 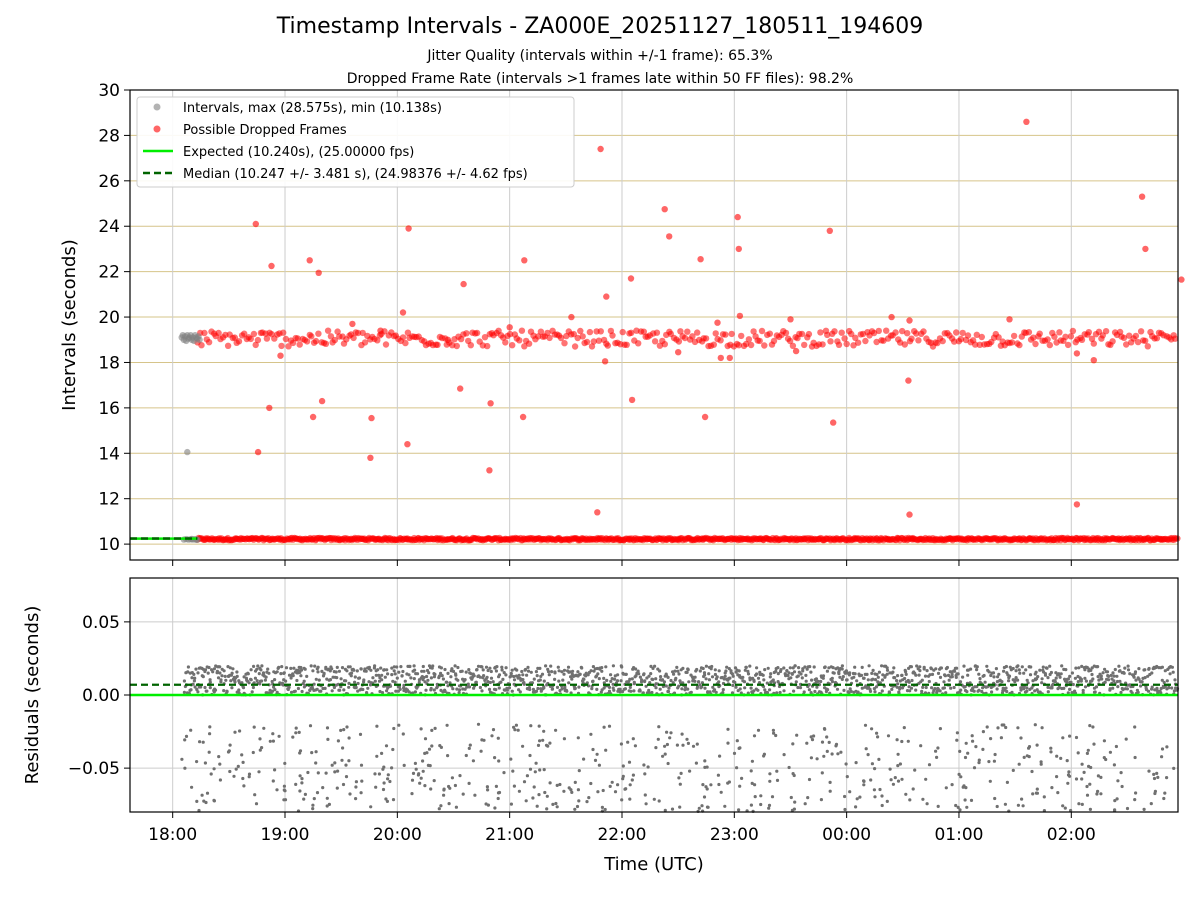 What do you see at coordinates (109, 545) in the screenshot?
I see `intervals-y-tick-label: 10` at bounding box center [109, 545].